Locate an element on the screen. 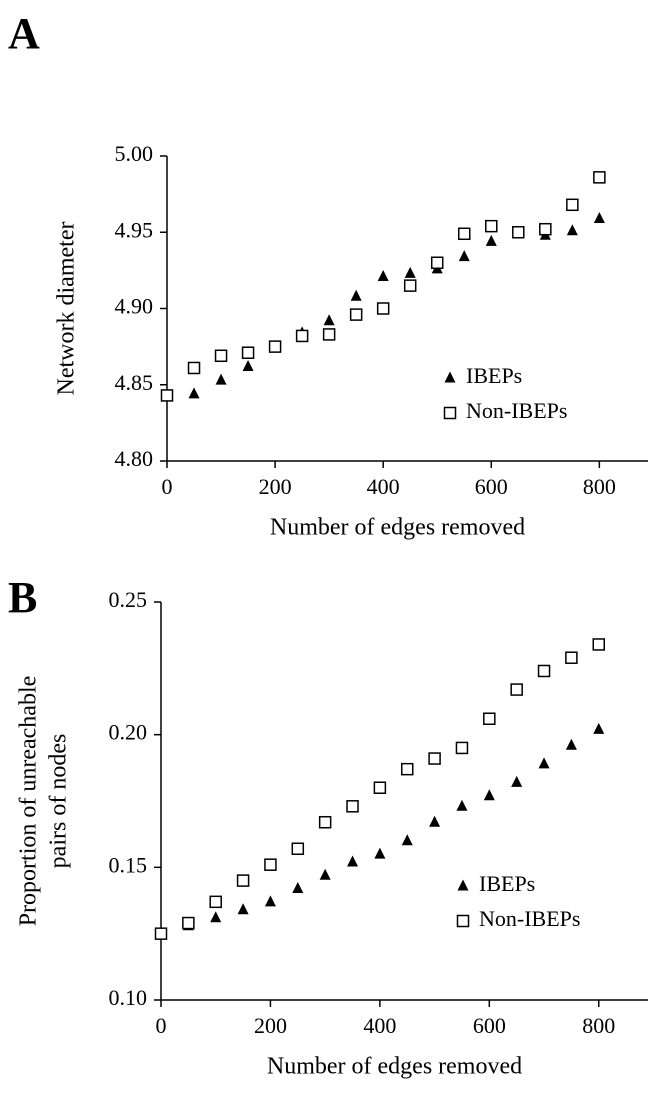 The height and width of the screenshot is (1094, 652). y-tick-label: 5.00 is located at coordinates (134, 153).